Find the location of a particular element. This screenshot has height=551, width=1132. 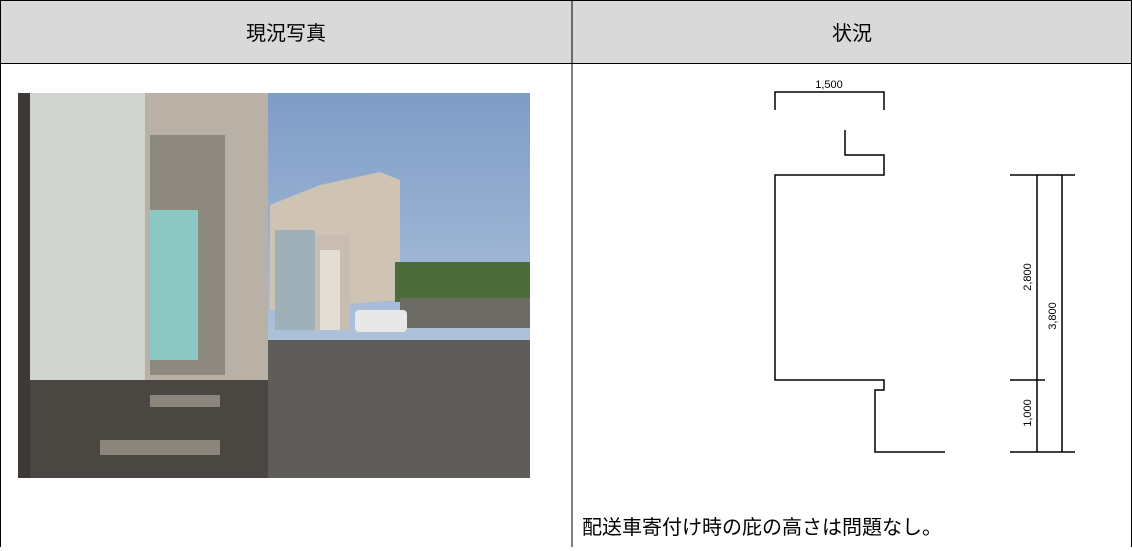

dimension-label: 1,000 is located at coordinates (1028, 413).